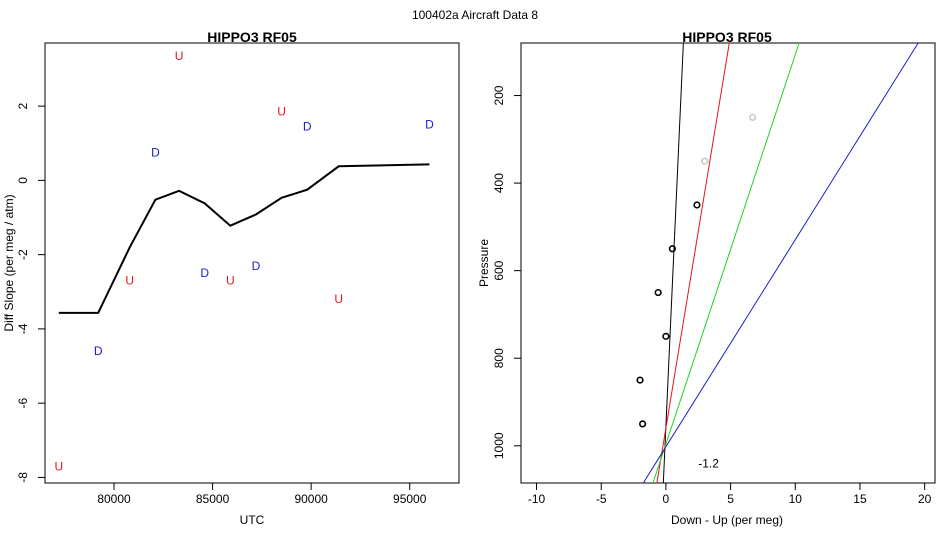 This screenshot has height=550, width=950. What do you see at coordinates (730, 499) in the screenshot?
I see `right-x-tick-label: 5` at bounding box center [730, 499].